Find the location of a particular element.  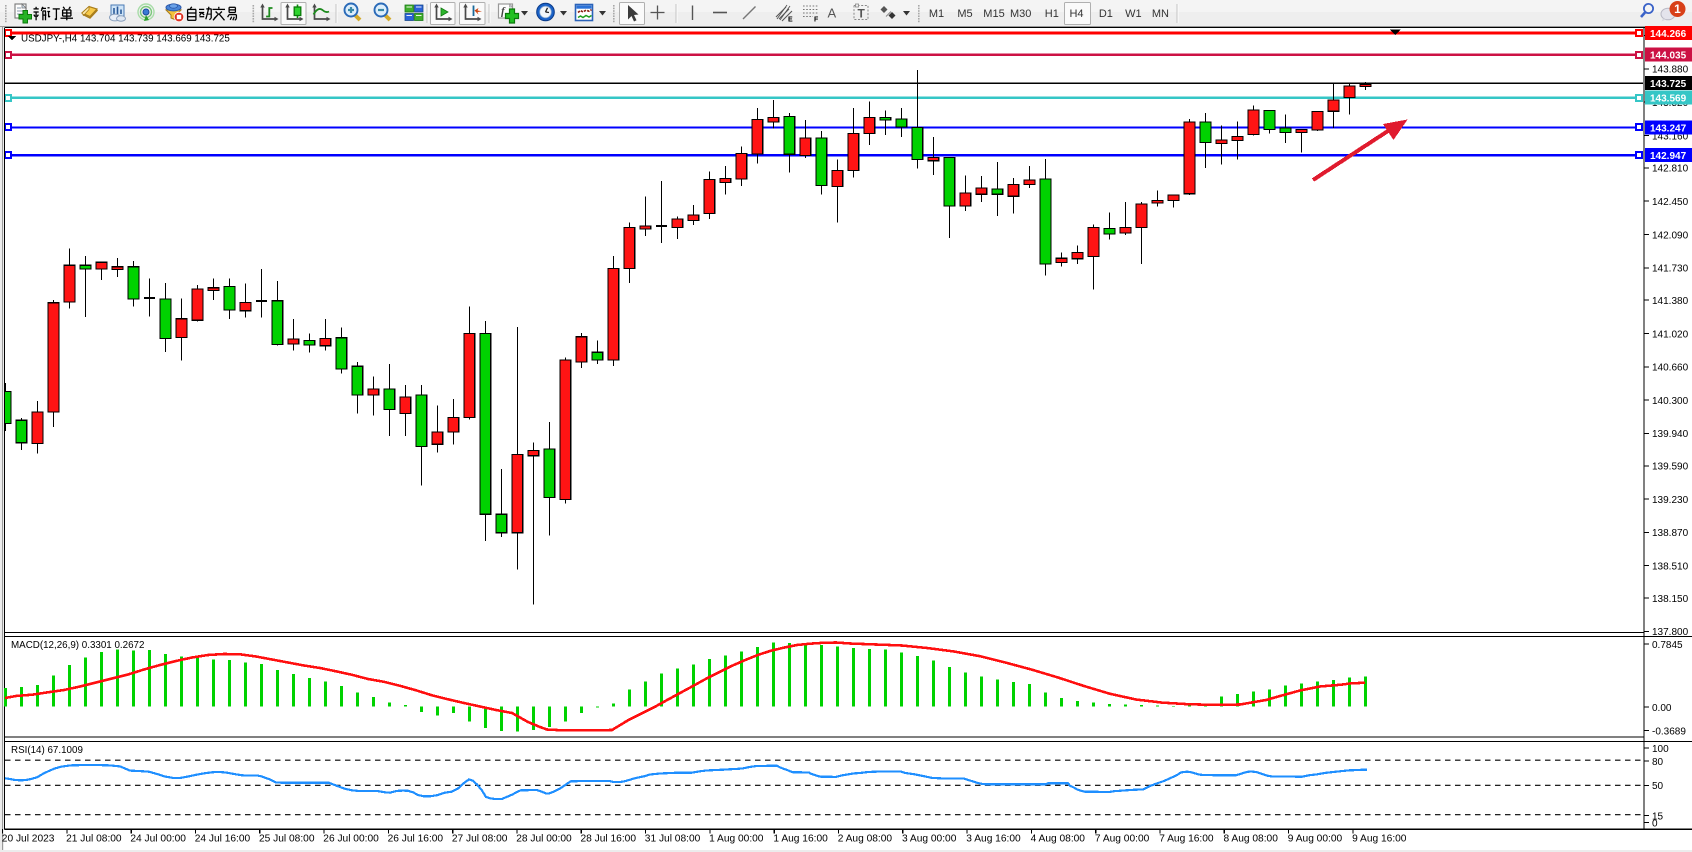

svg-text: F is located at coordinates (816, 20).